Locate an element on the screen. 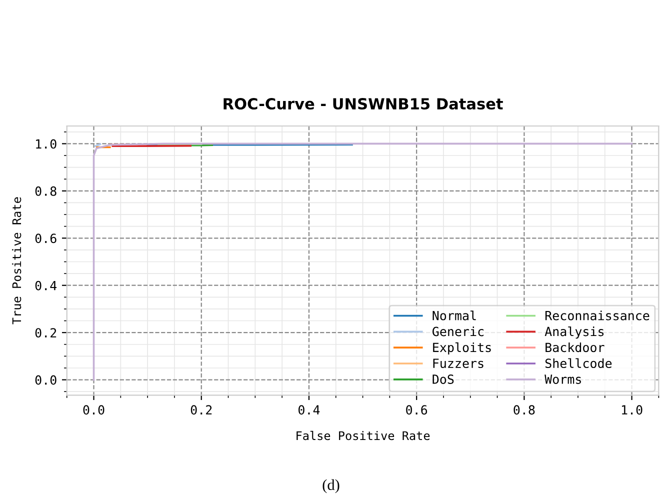 The image size is (662, 504). legend-label: Exploits is located at coordinates (462, 348).